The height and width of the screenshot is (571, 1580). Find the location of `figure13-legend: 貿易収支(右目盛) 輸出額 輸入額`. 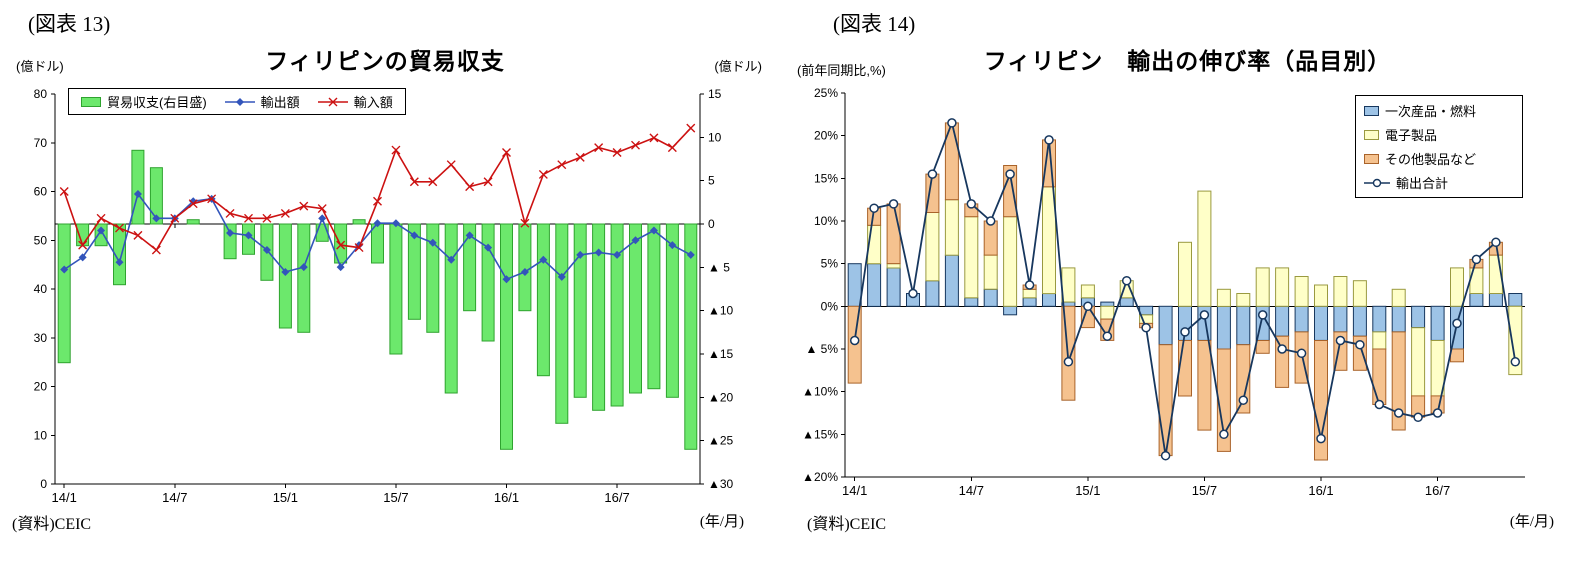

figure13-legend: 貿易収支(右目盛) 輸出額 輸入額 is located at coordinates (237, 101).